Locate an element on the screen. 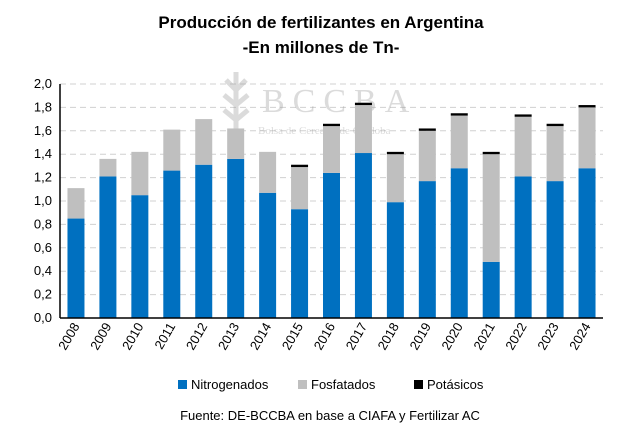 This screenshot has width=643, height=428. bar-potásicos-2023 is located at coordinates (555, 125).